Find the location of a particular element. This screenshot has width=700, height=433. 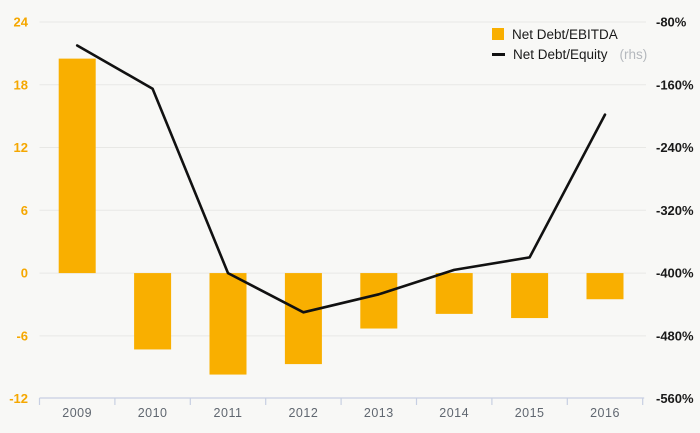

x-axis-label-2016: 2016 is located at coordinates (605, 413).